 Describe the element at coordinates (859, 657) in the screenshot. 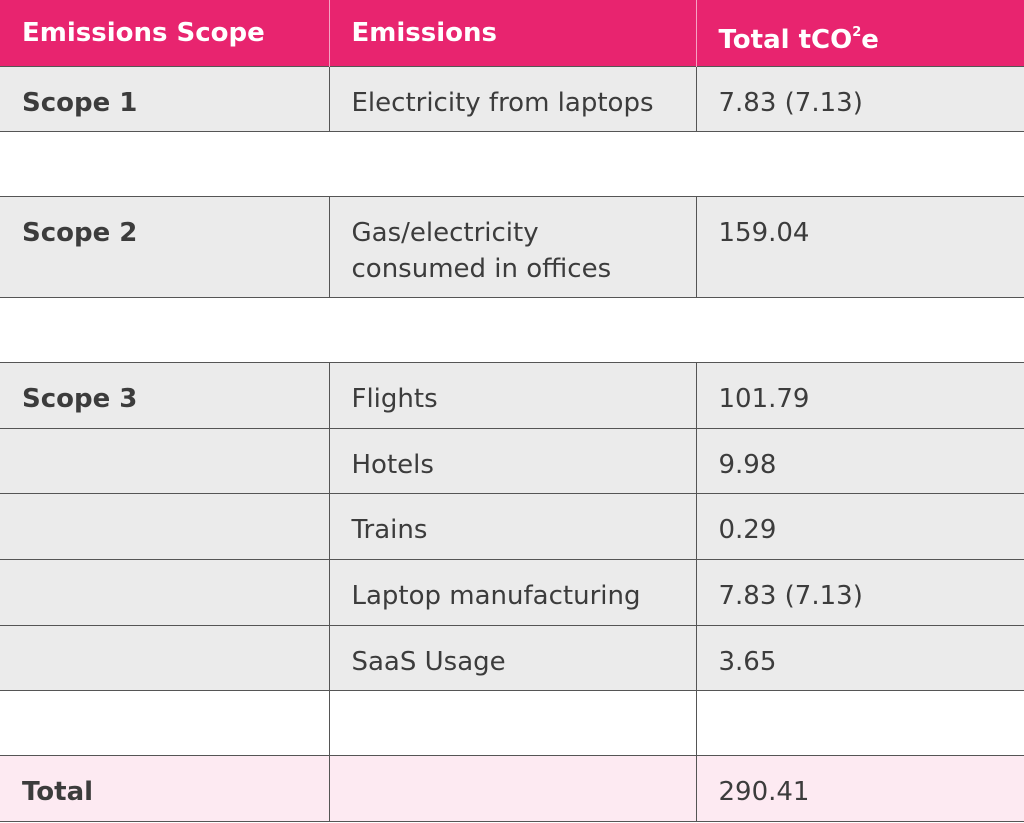

I see `total-cell: 3.65` at that location.